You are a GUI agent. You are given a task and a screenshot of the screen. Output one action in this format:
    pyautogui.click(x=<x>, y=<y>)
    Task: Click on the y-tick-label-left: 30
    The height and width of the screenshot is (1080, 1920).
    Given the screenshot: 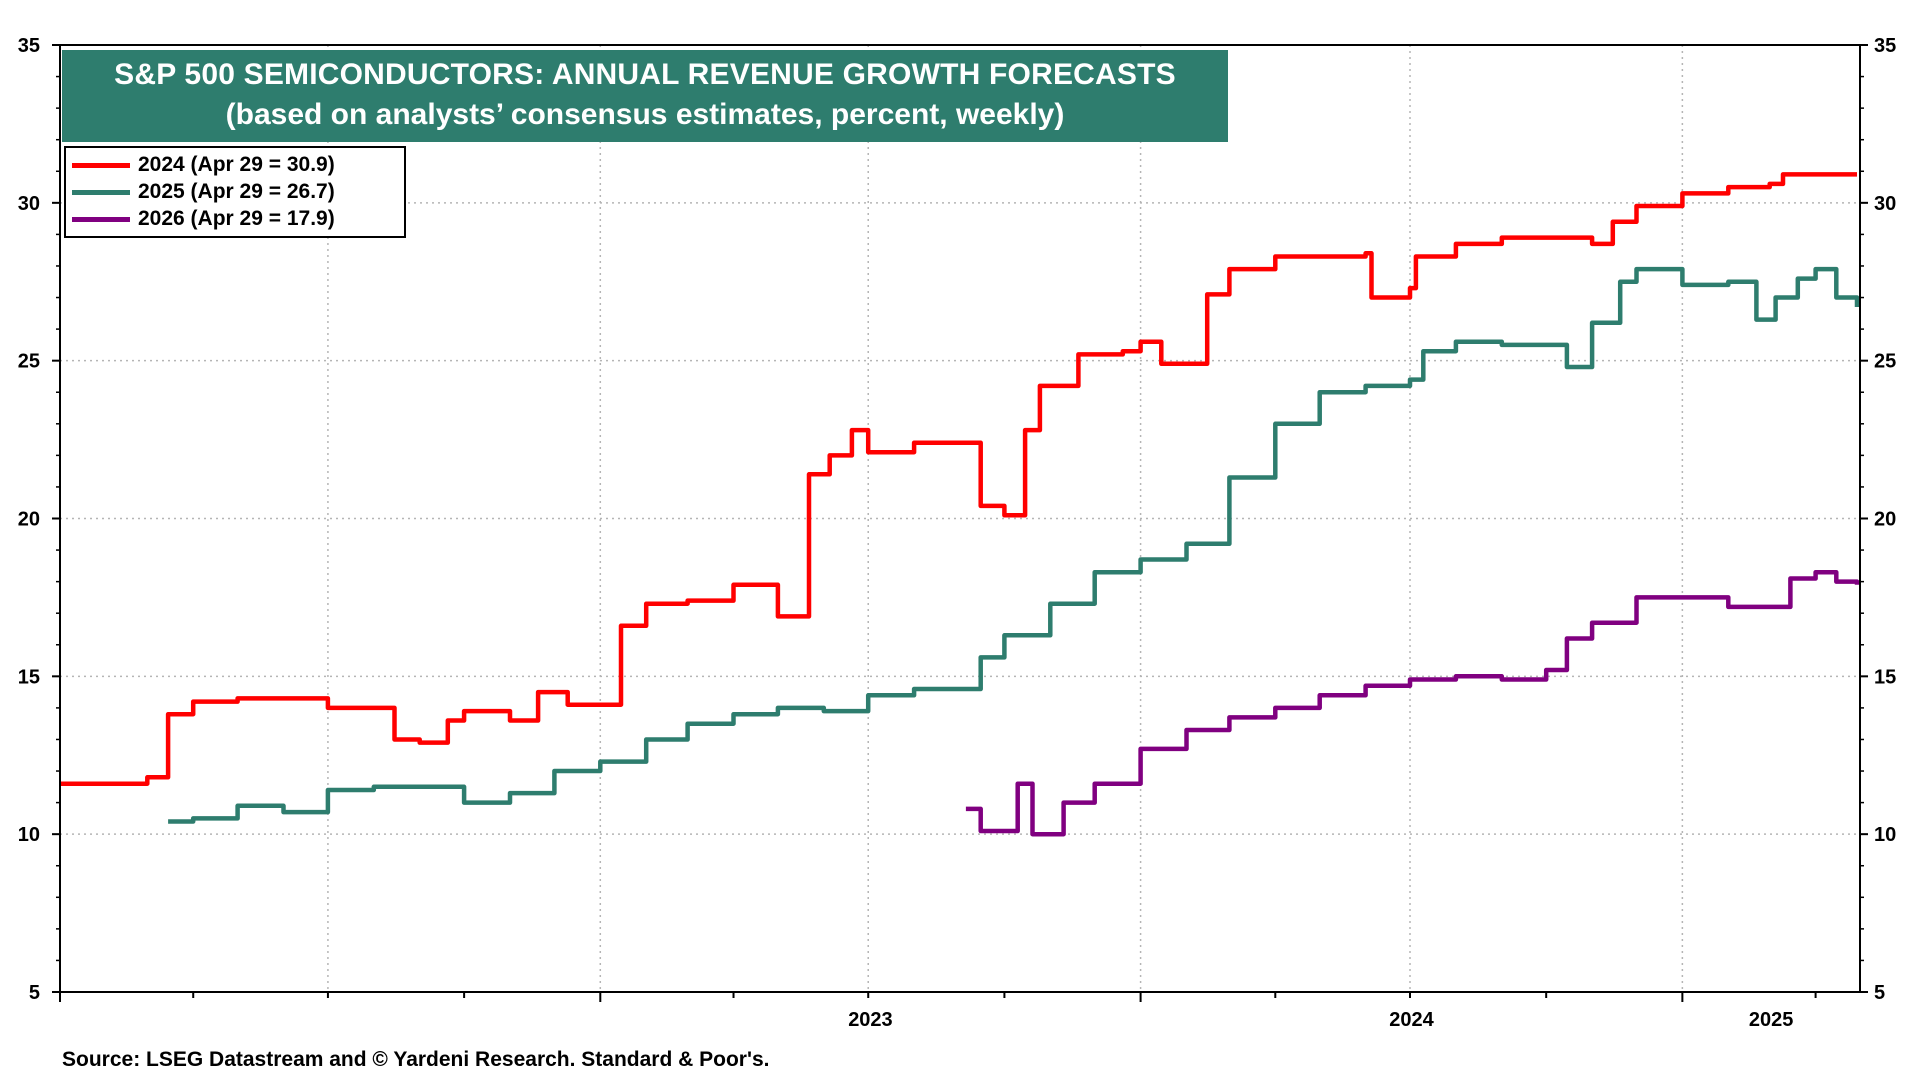 What is the action you would take?
    pyautogui.click(x=29, y=204)
    